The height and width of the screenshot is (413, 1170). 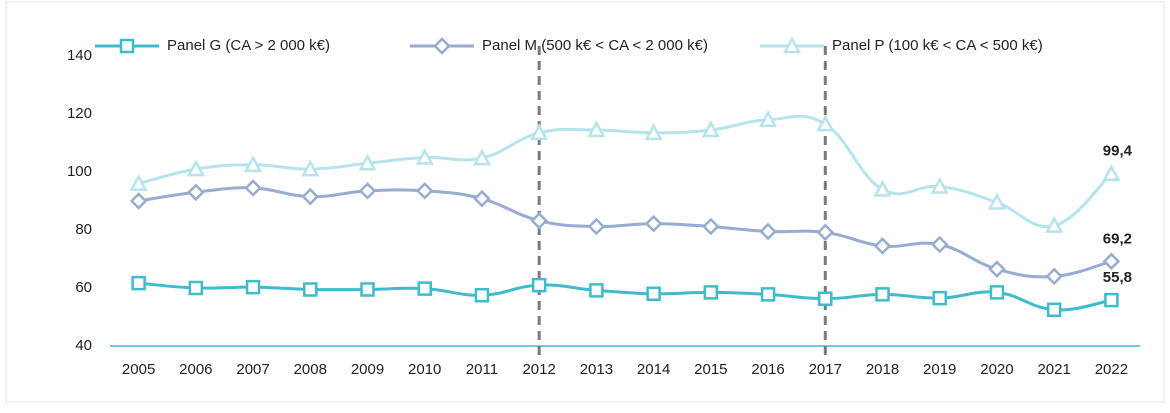 I want to click on x-tick-label: 2009, so click(x=367, y=369).